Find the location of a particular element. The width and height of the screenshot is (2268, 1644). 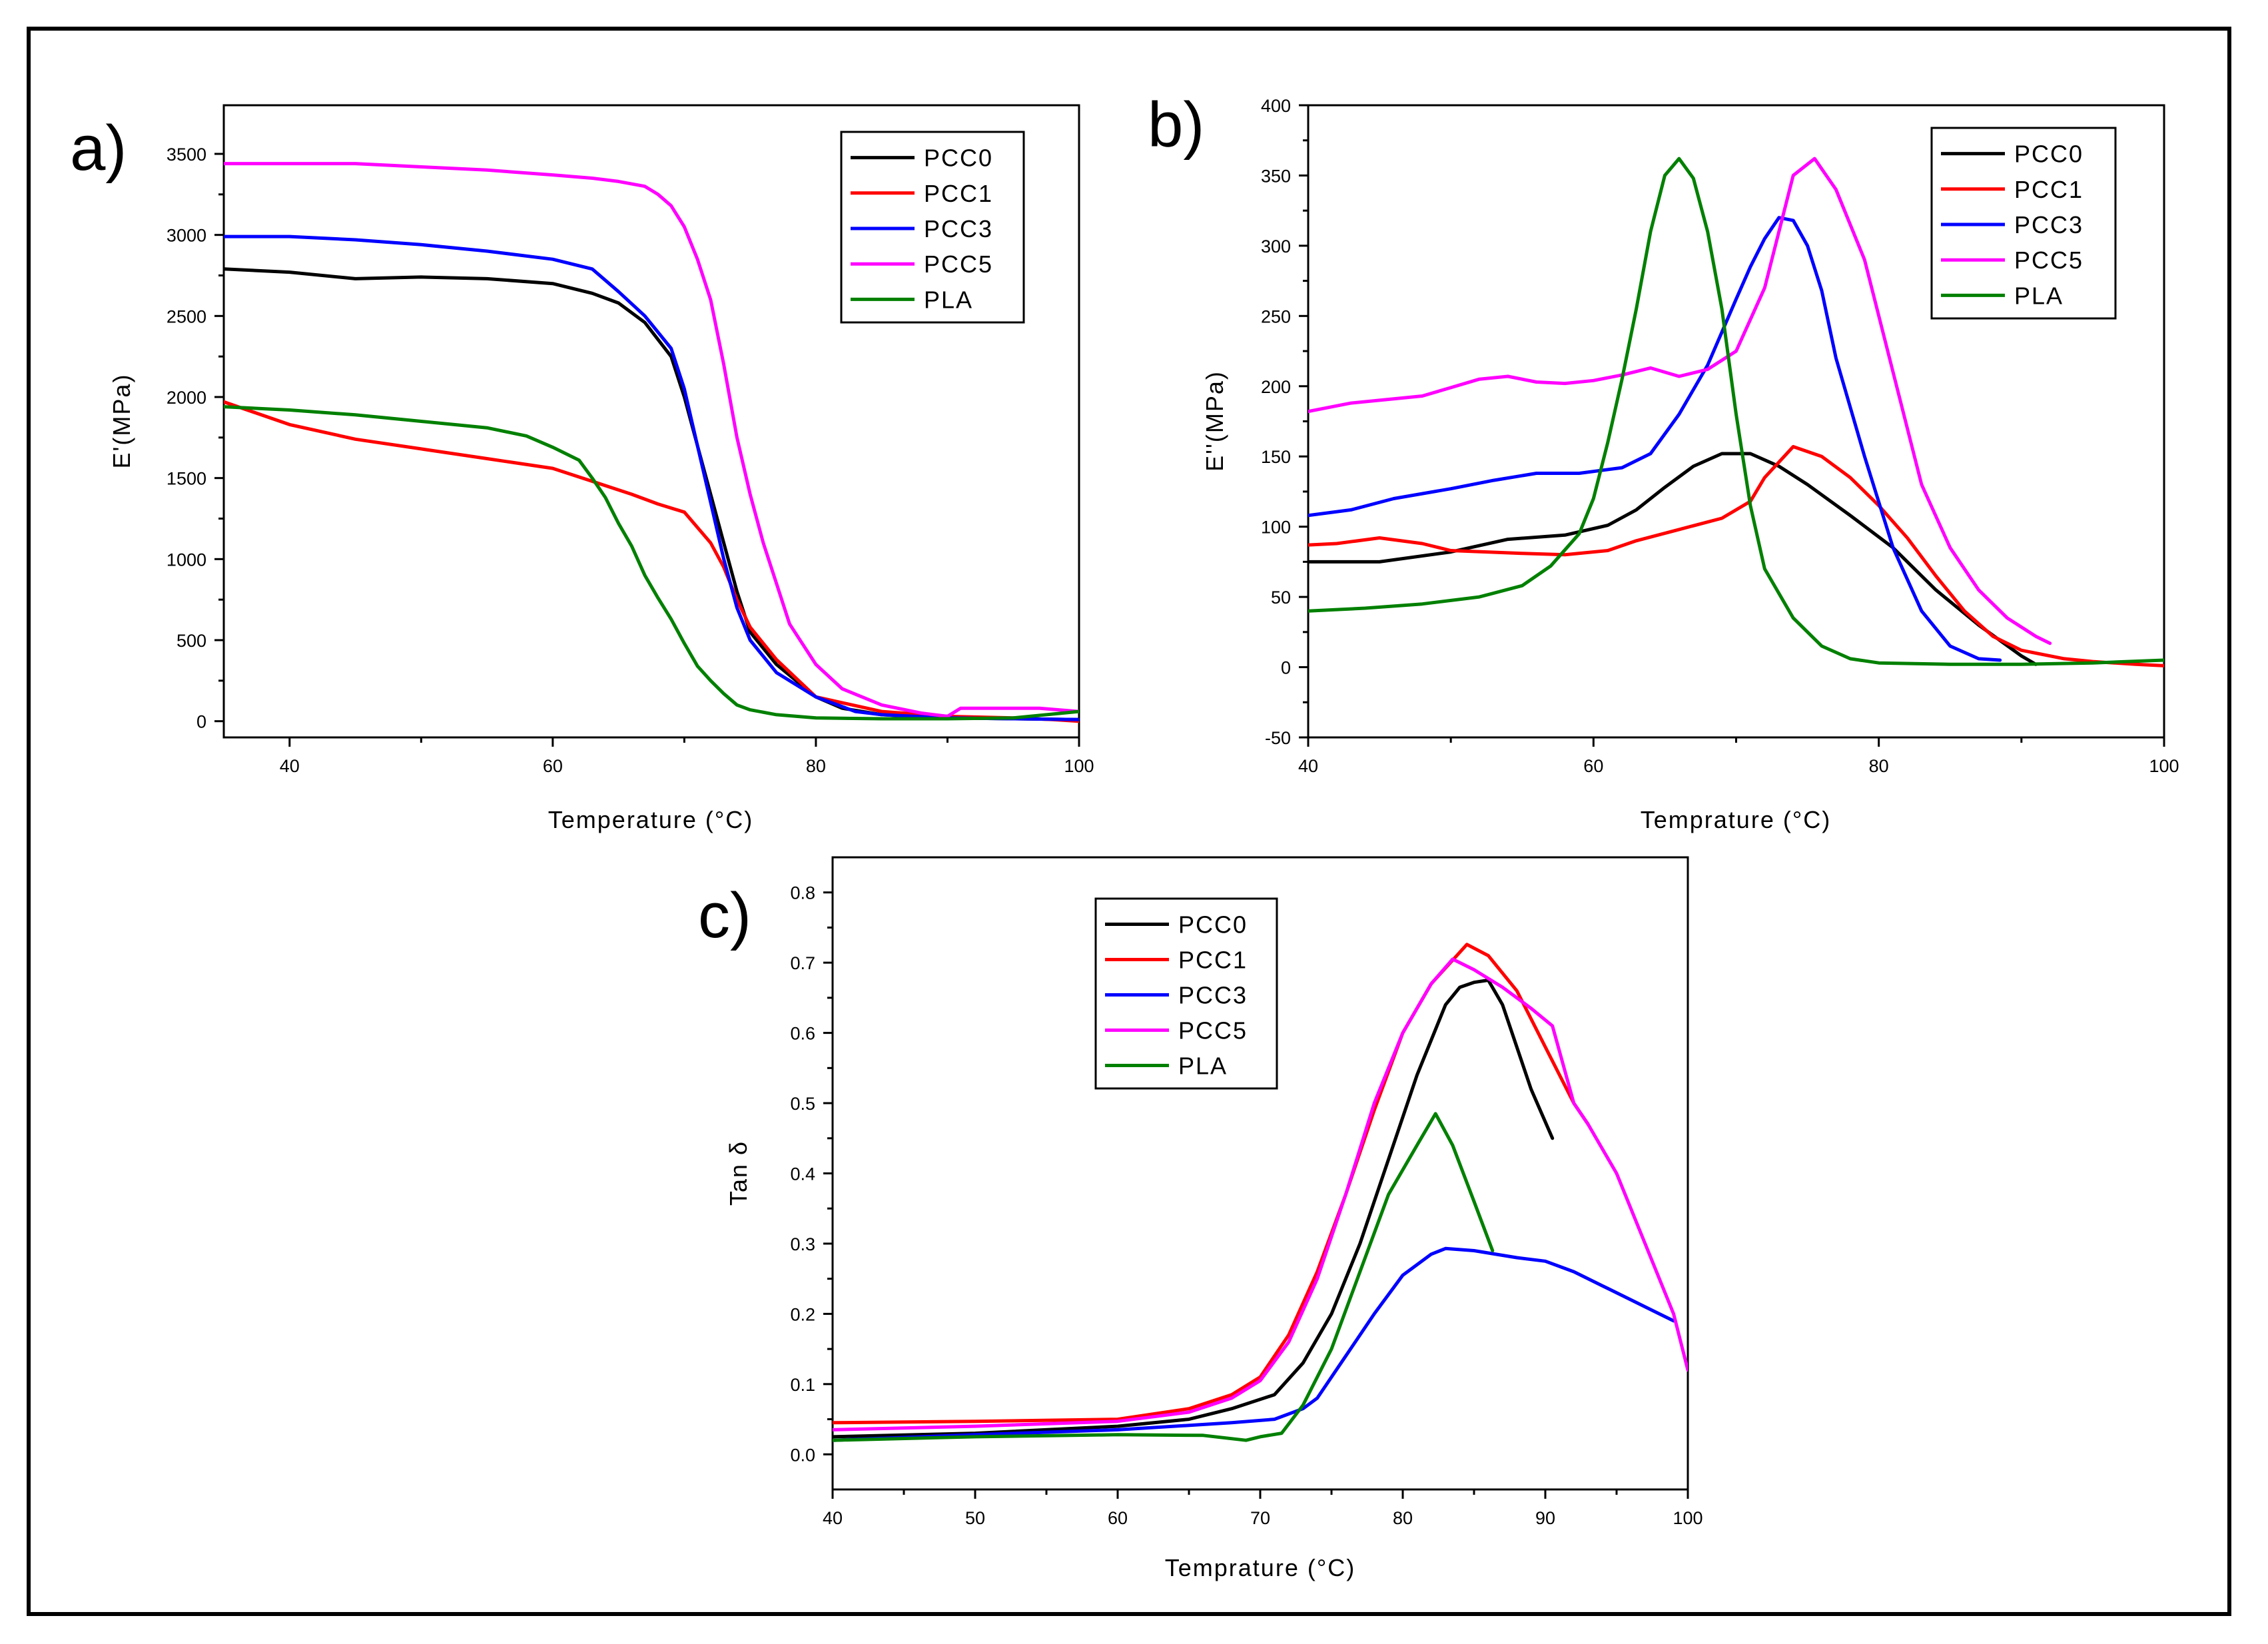

x-tick-label: 50 is located at coordinates (975, 1518).